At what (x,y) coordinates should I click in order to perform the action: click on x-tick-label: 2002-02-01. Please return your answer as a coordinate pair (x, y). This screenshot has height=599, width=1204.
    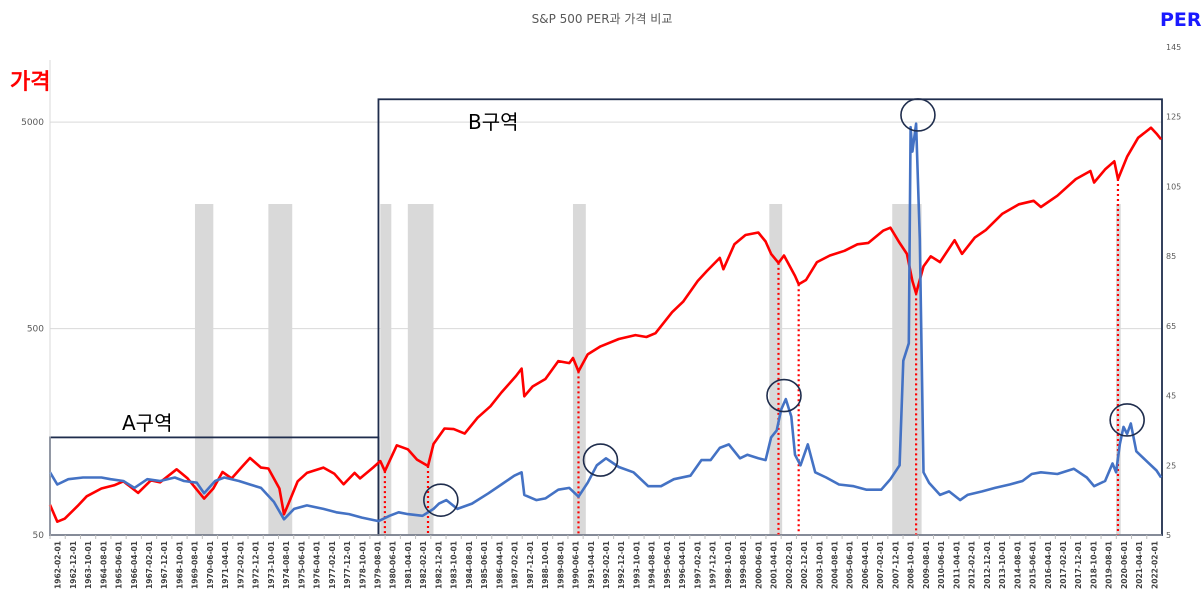
    Looking at the image, I should click on (789, 565).